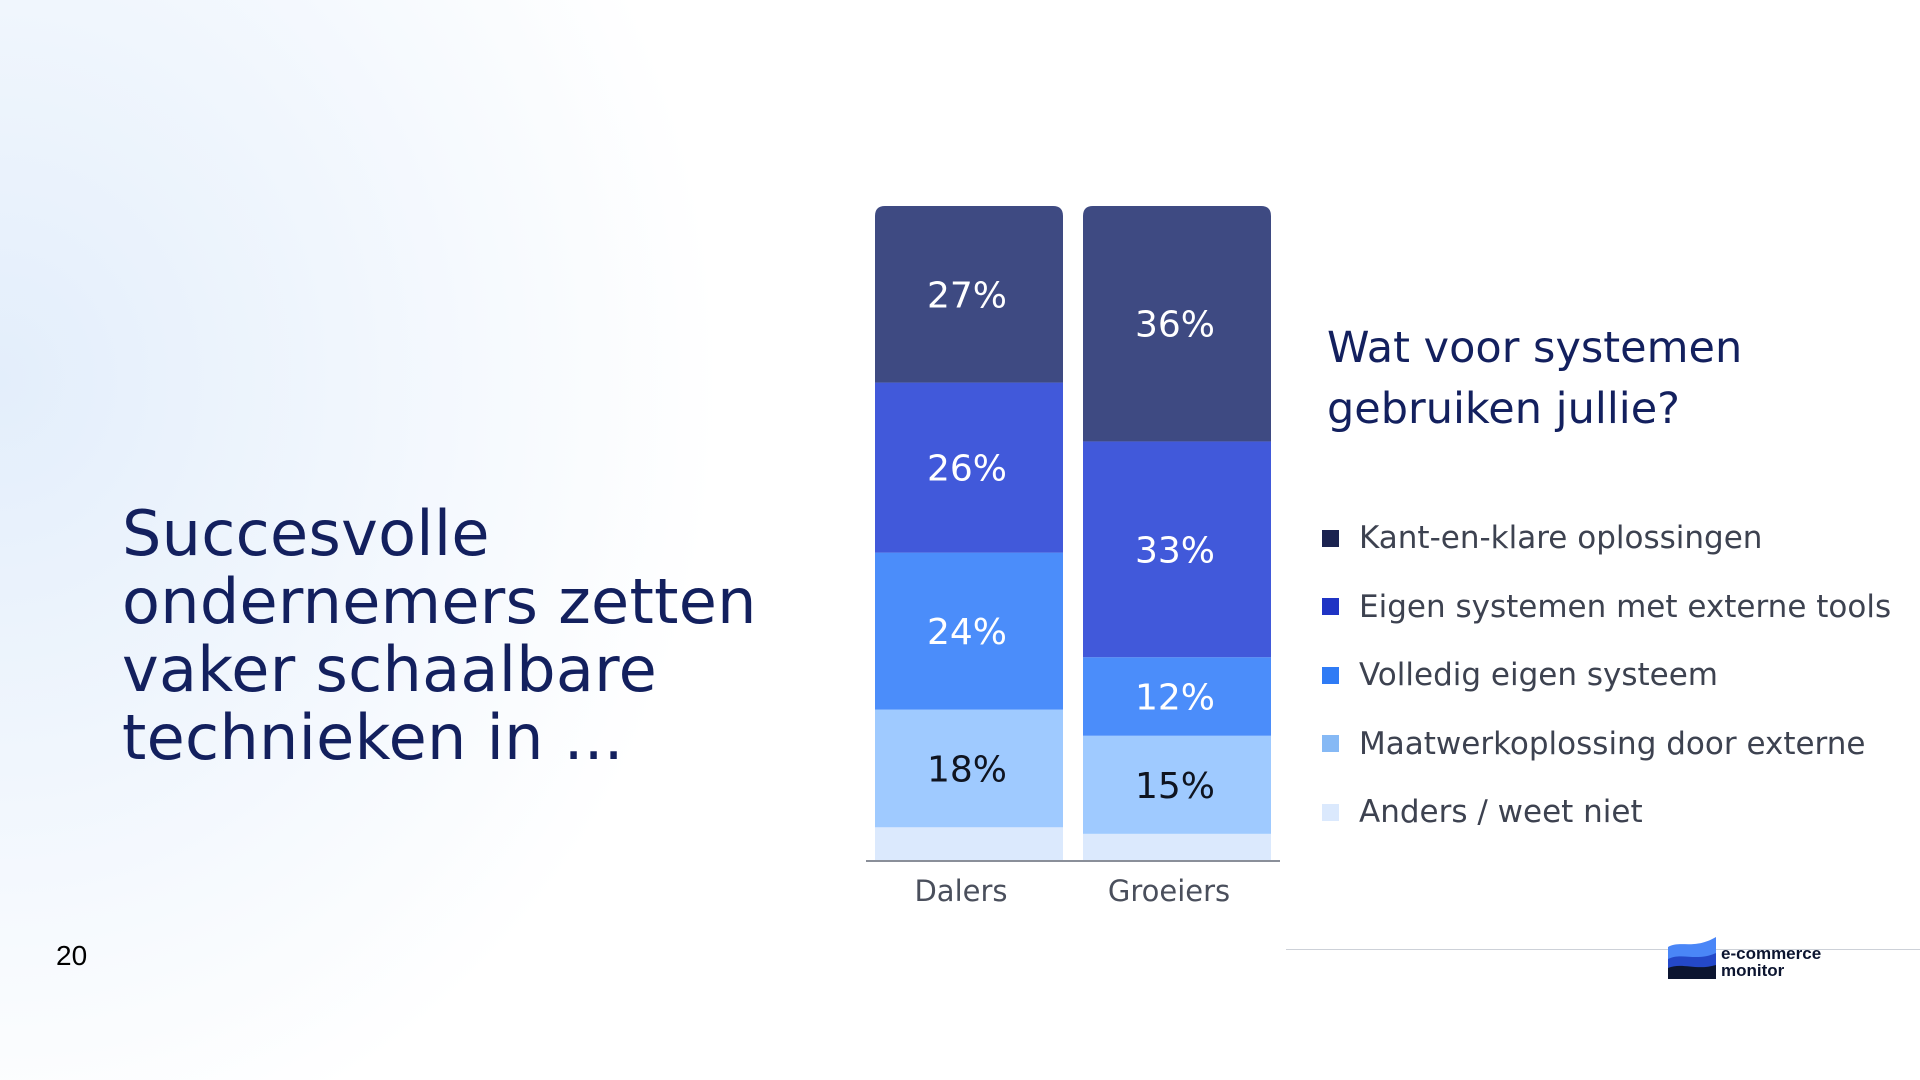 The height and width of the screenshot is (1080, 1920). I want to click on headline-line: Succesvolle, so click(306, 533).